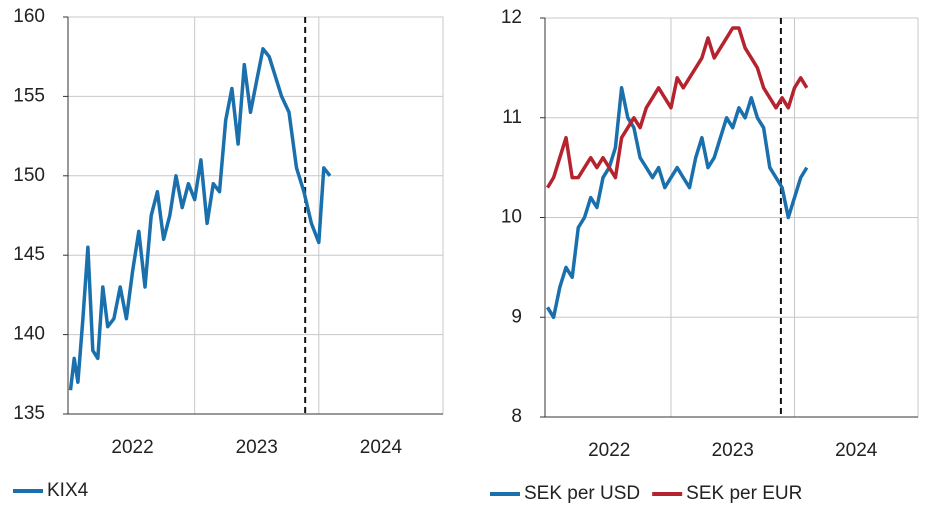  I want to click on legend-label: KIX4, so click(68, 490).